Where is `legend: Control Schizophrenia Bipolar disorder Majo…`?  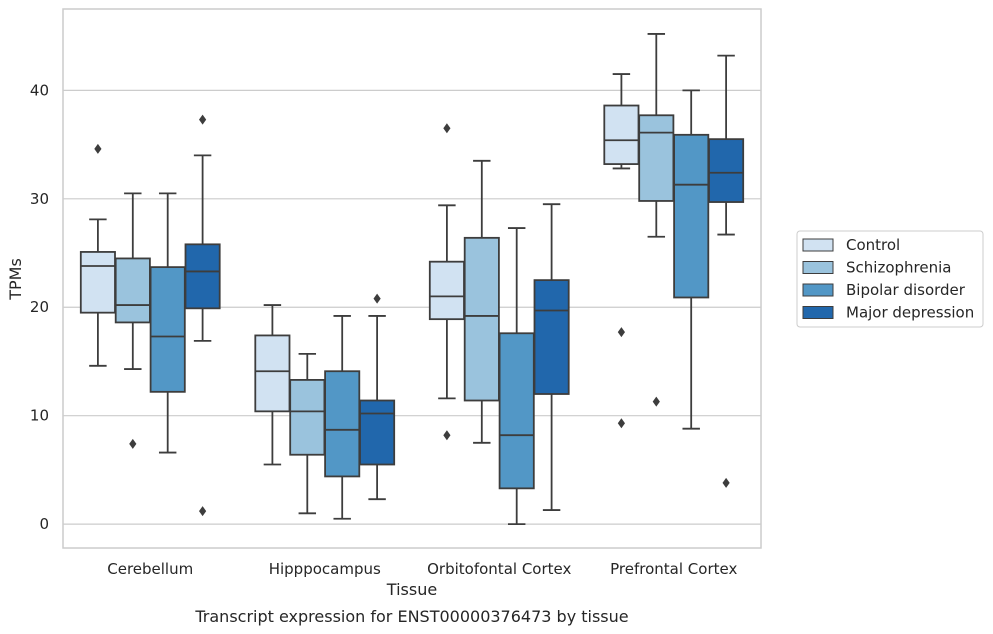 legend: Control Schizophrenia Bipolar disorder Majo… is located at coordinates (890, 279).